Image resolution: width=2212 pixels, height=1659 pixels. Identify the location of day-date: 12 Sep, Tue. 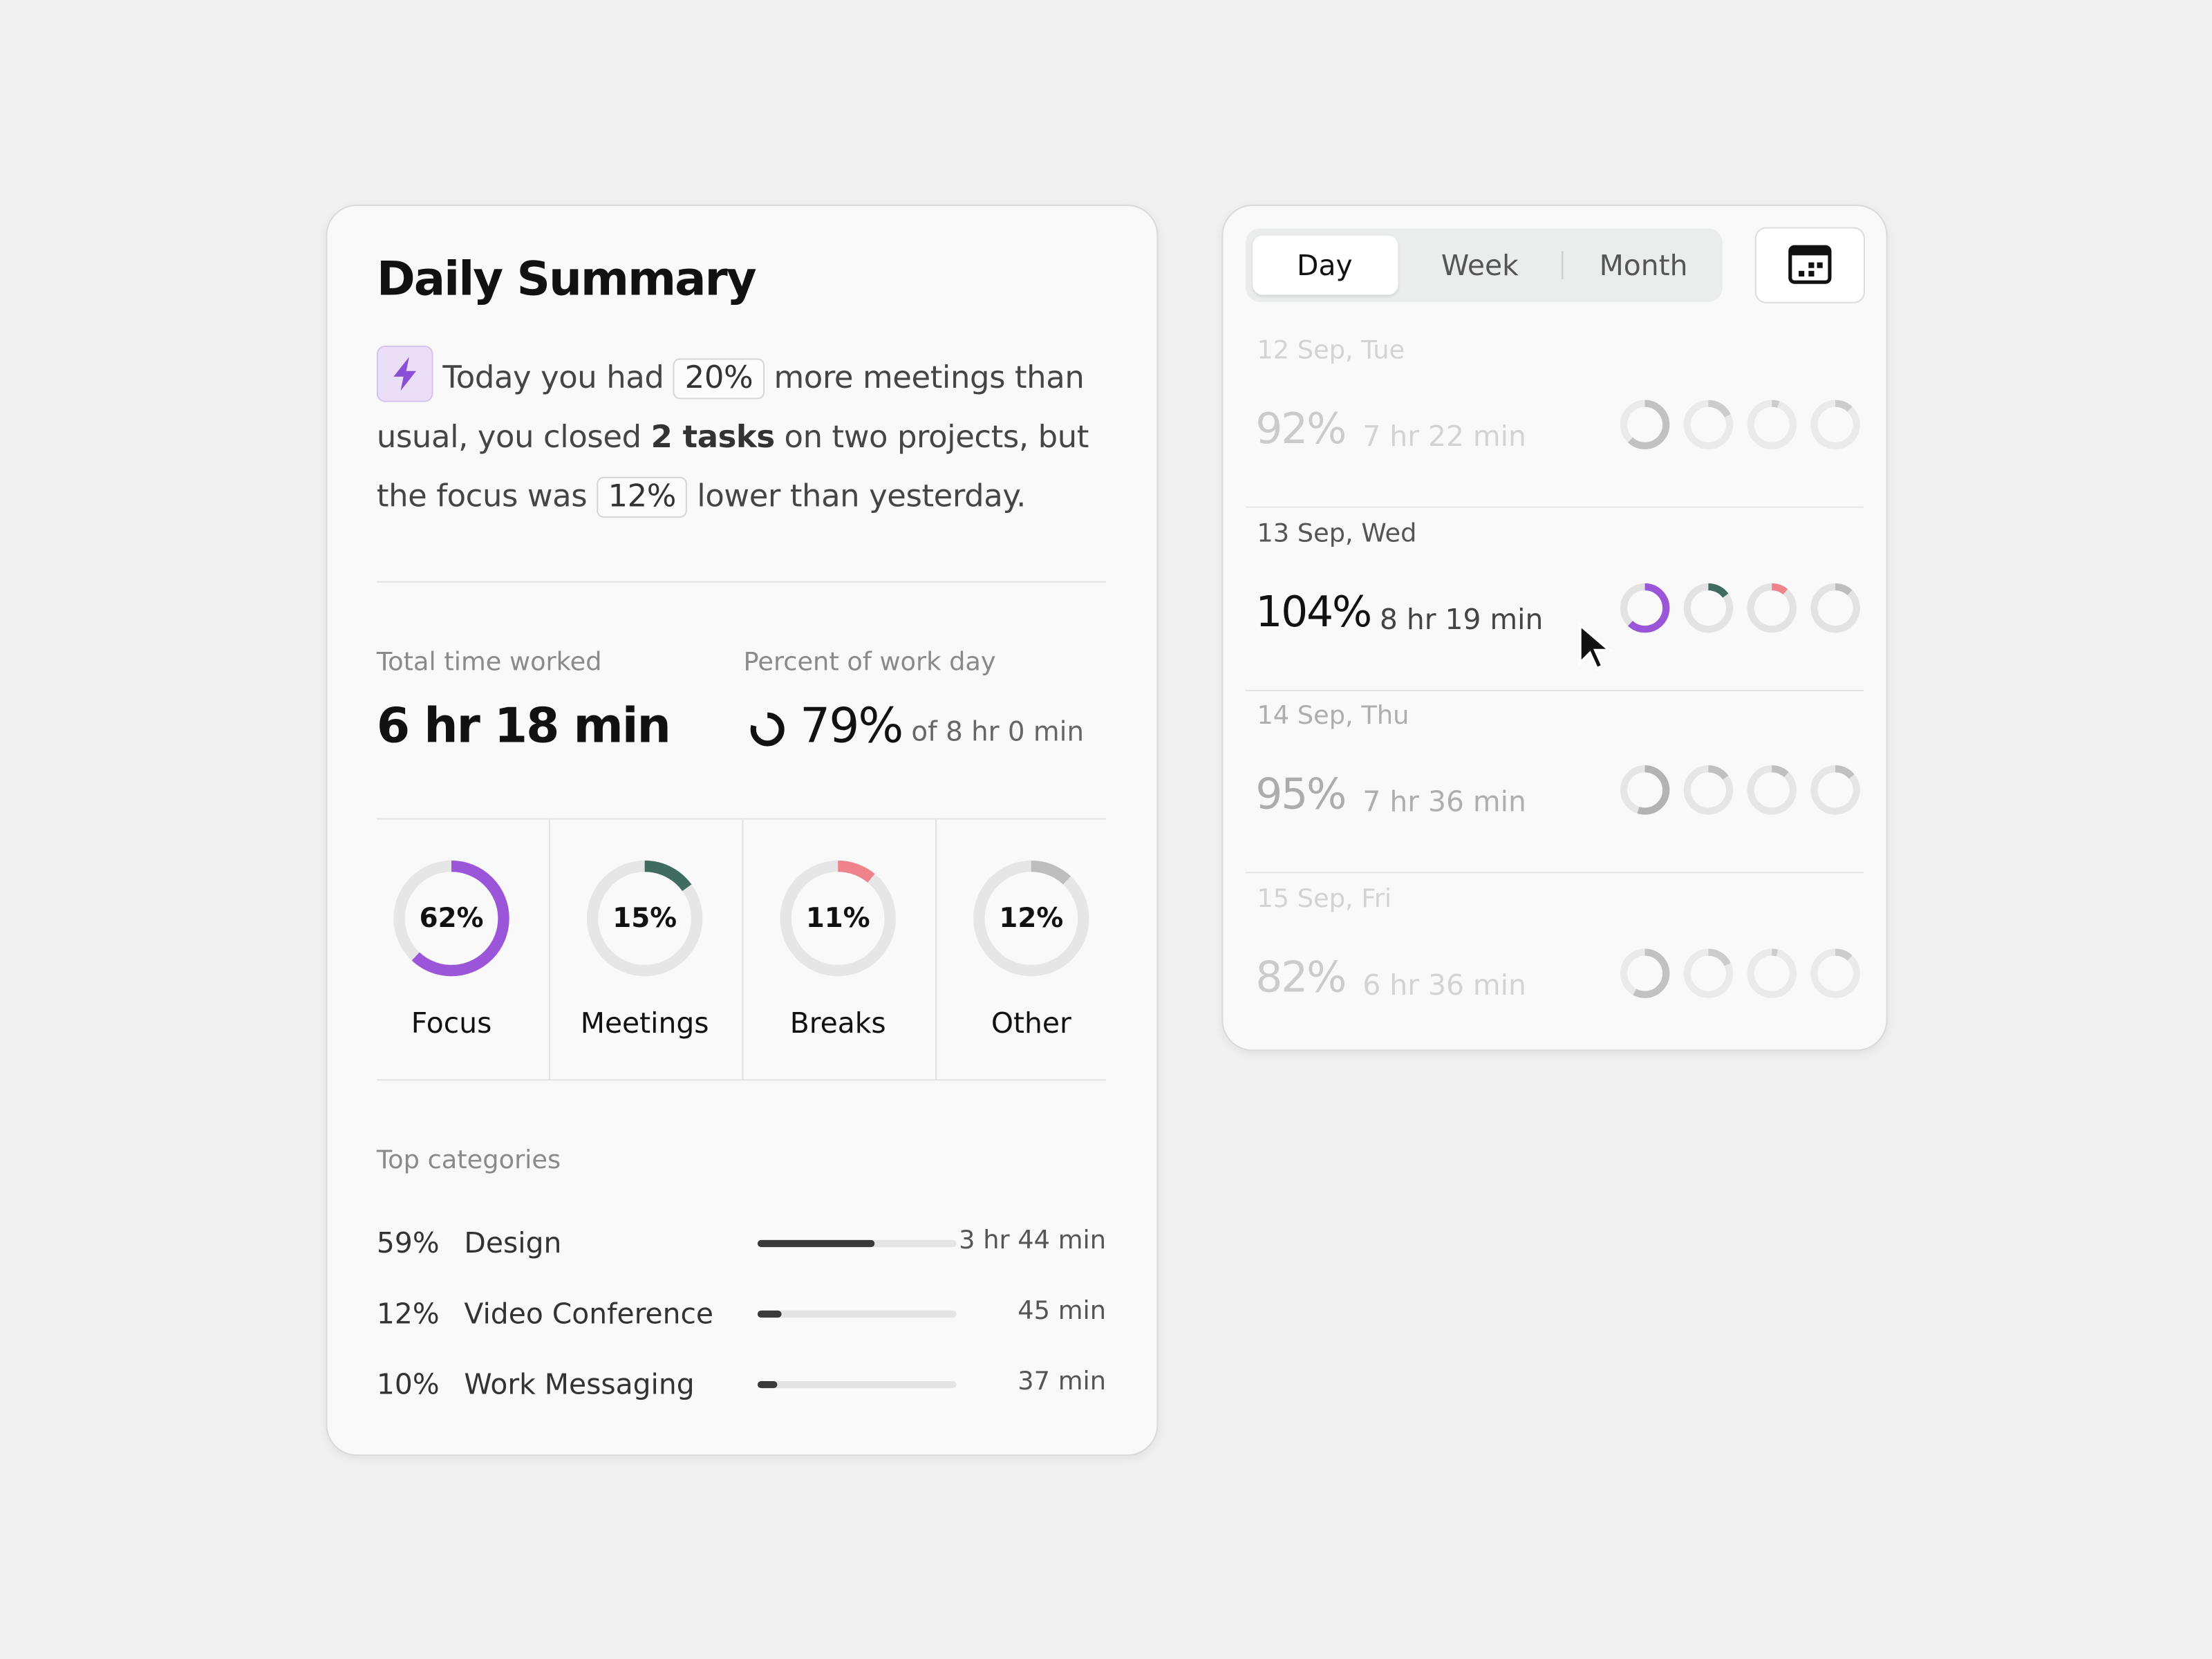
(1331, 350).